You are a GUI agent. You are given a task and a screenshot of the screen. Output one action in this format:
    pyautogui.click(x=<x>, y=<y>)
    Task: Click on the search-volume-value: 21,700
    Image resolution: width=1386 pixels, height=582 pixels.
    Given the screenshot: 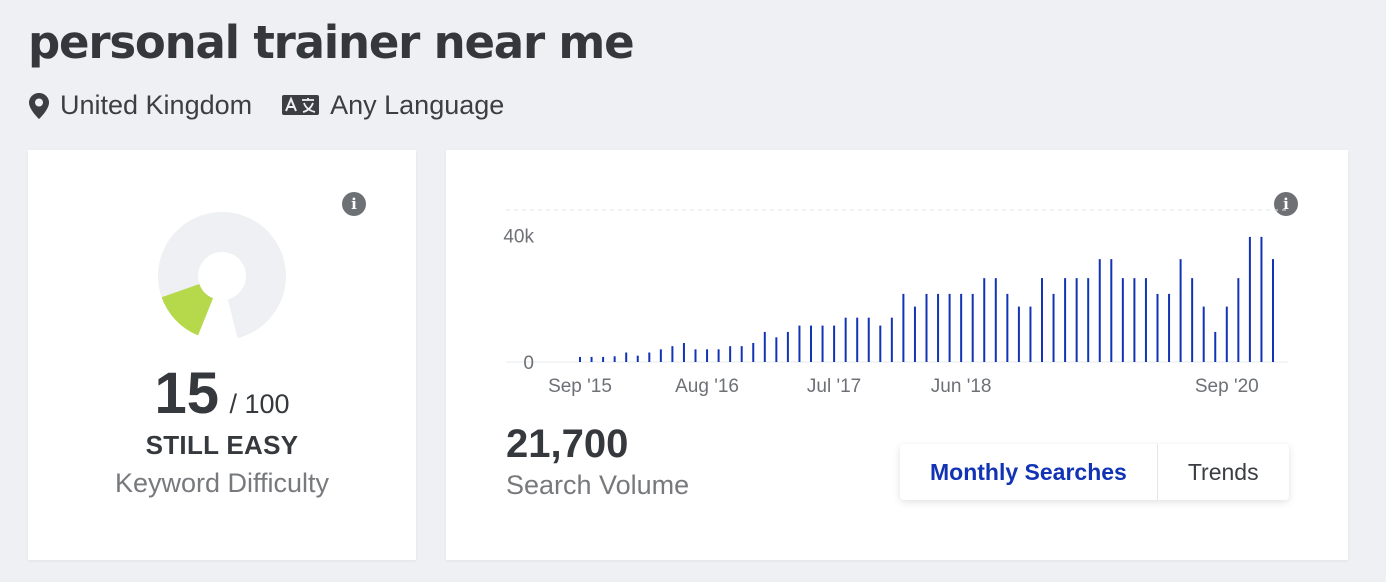 What is the action you would take?
    pyautogui.click(x=567, y=444)
    